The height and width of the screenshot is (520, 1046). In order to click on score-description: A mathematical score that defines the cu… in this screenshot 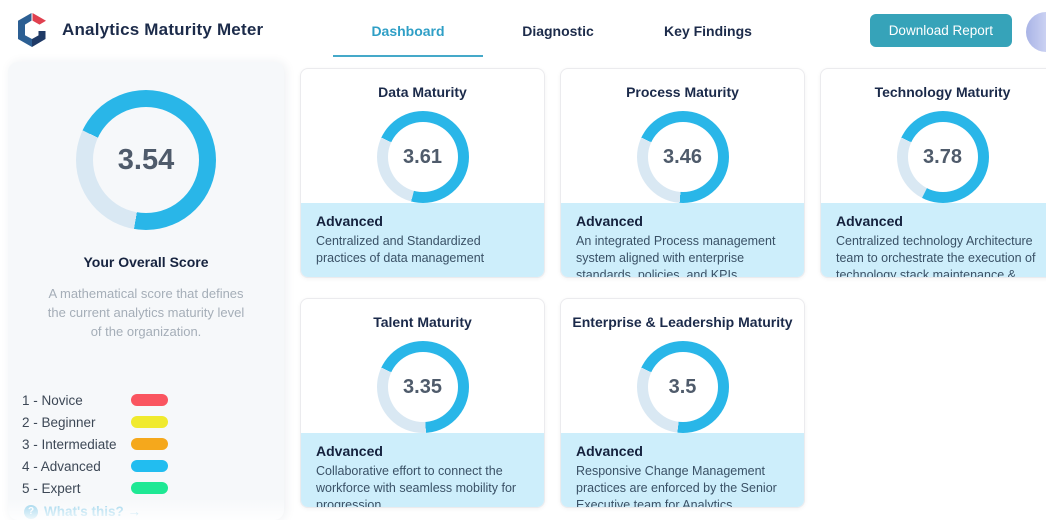, I will do `click(146, 312)`.